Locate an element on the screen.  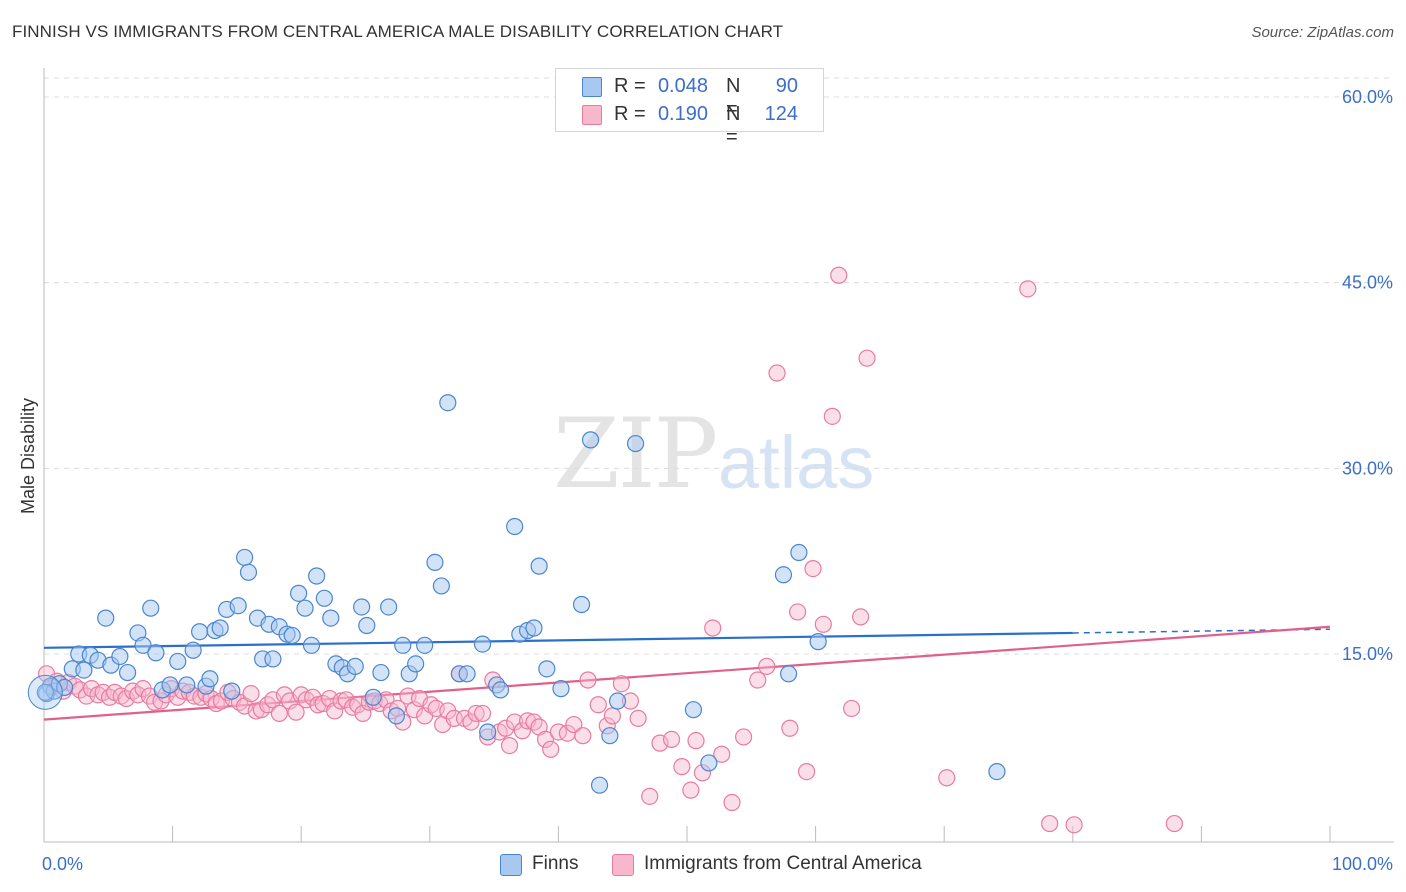
y-tick-label-45: 45.0% is located at coordinates (1367, 283).